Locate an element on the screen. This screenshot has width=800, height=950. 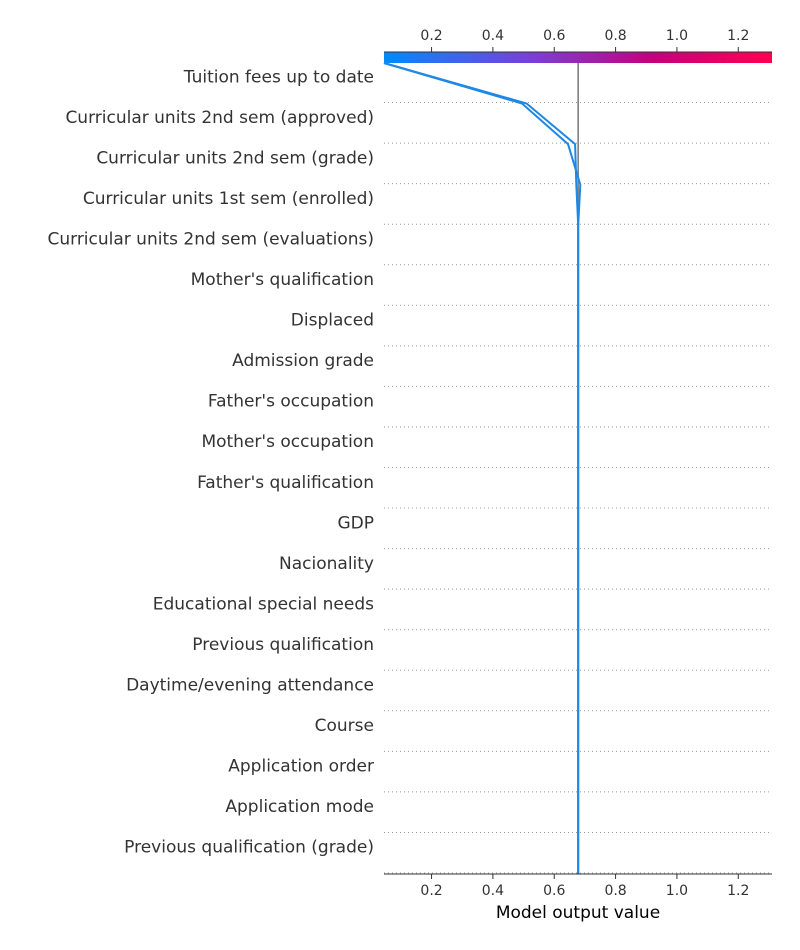
feature-label: Curricular units 2nd sem (grade) is located at coordinates (235, 158).